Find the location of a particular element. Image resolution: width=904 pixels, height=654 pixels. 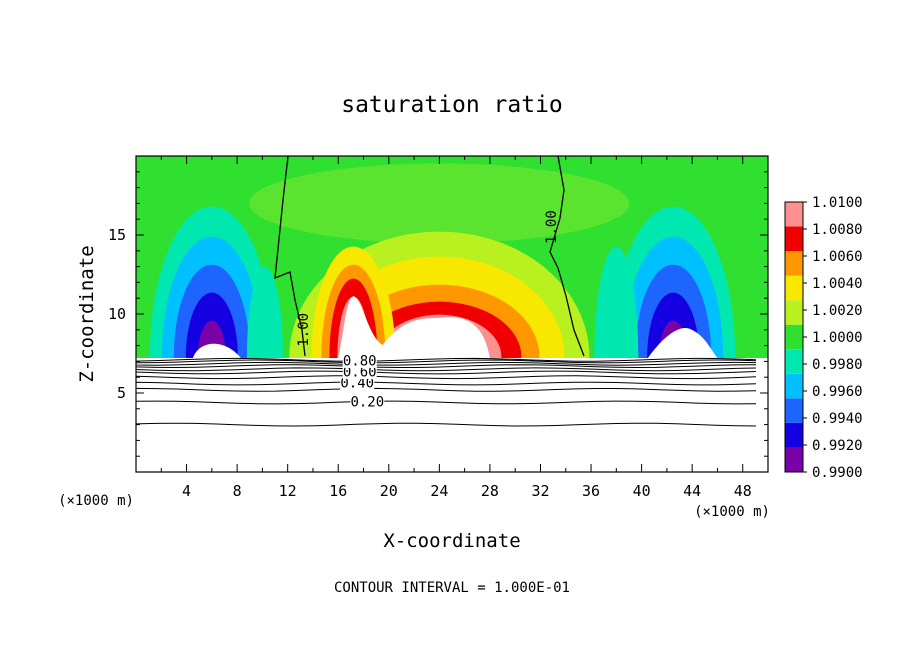

x-tick-label: 16 is located at coordinates (338, 491).